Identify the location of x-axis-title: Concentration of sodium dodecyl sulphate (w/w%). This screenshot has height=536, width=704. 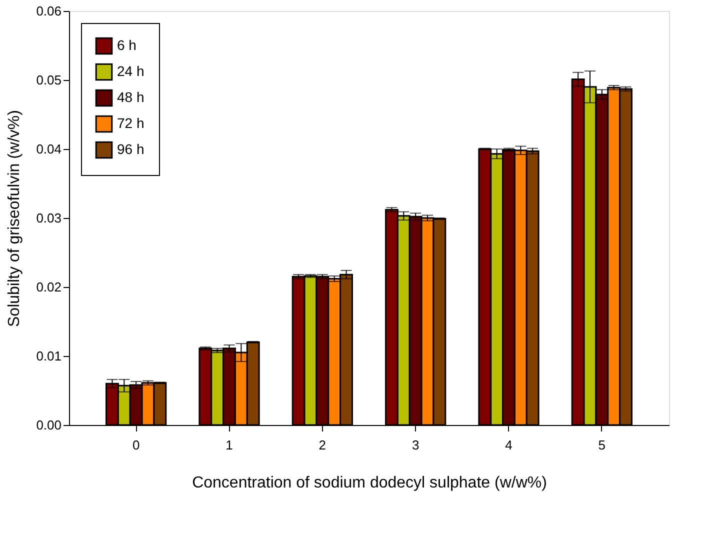
(369, 483).